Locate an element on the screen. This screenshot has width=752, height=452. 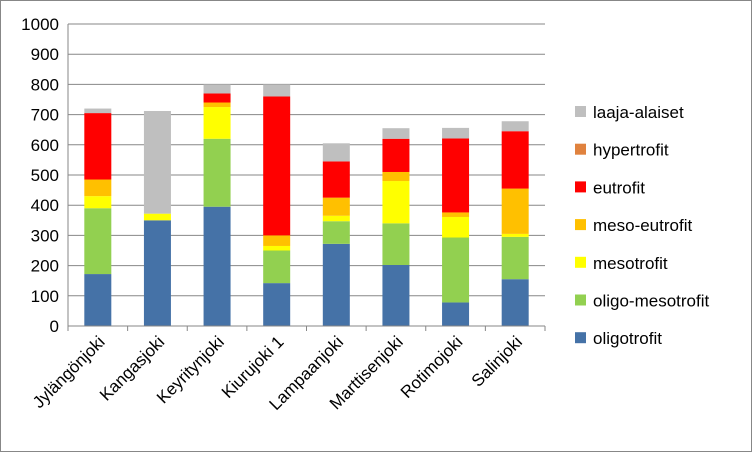
x-category-label: Jylängönjoki is located at coordinates (69, 372).